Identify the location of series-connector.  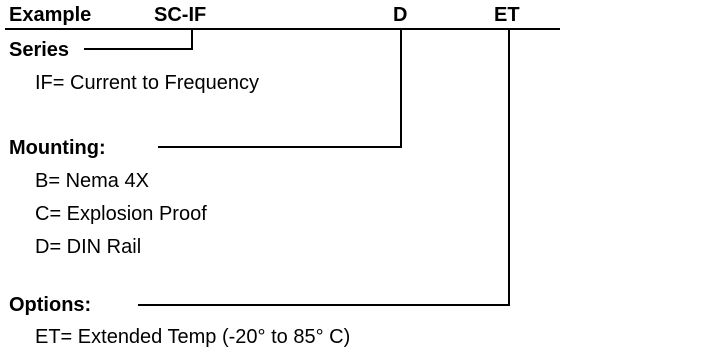
(138, 39).